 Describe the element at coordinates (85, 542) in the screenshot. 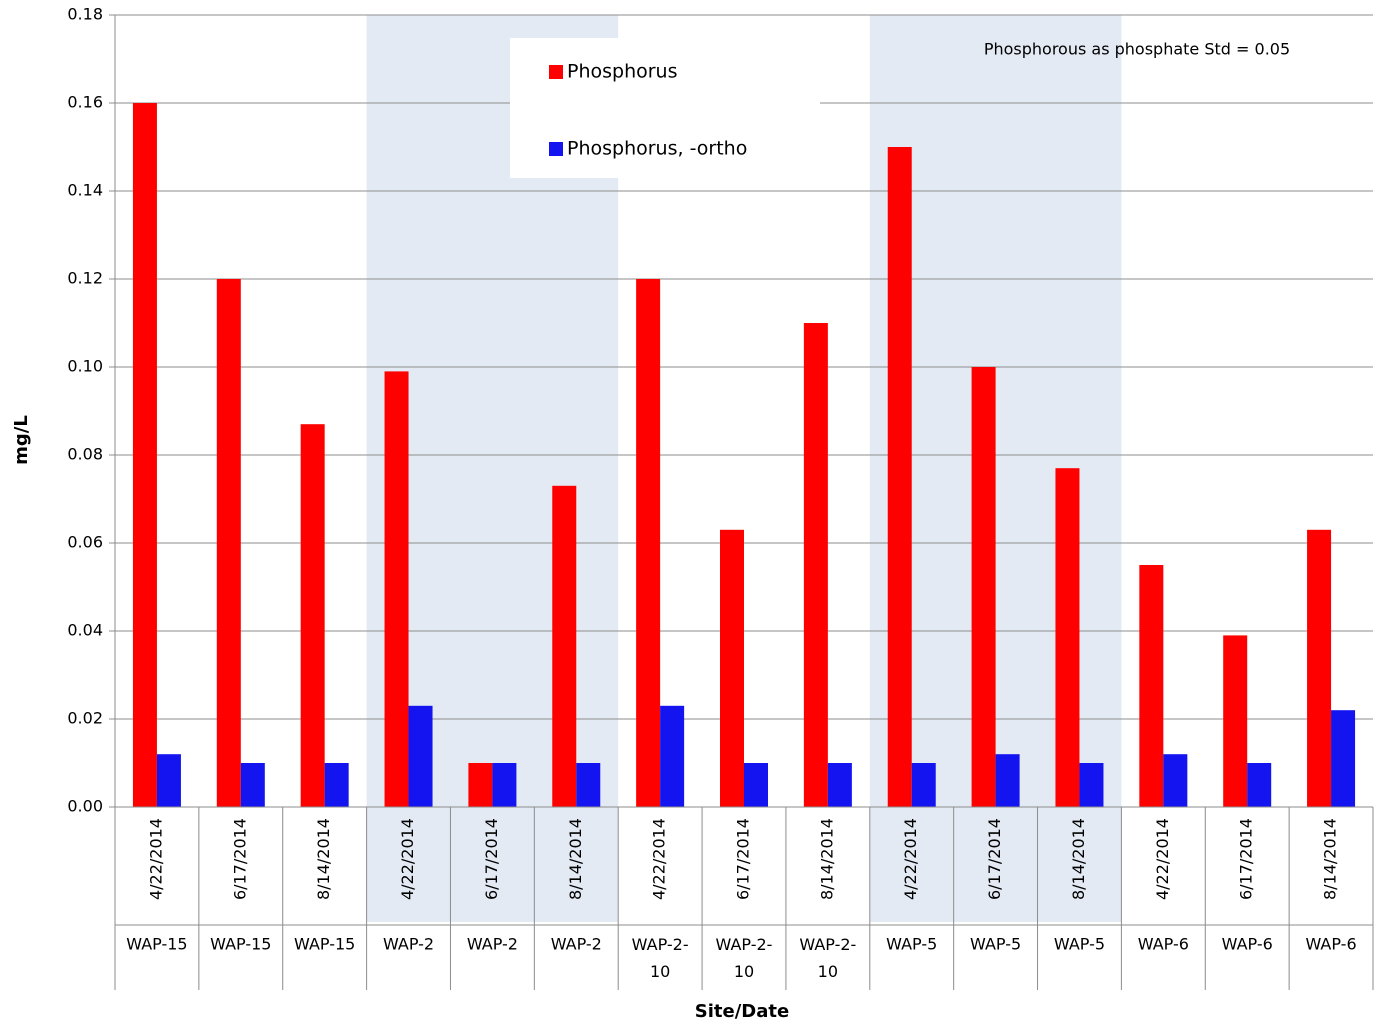

I see `y-tick-label: 0.06` at that location.